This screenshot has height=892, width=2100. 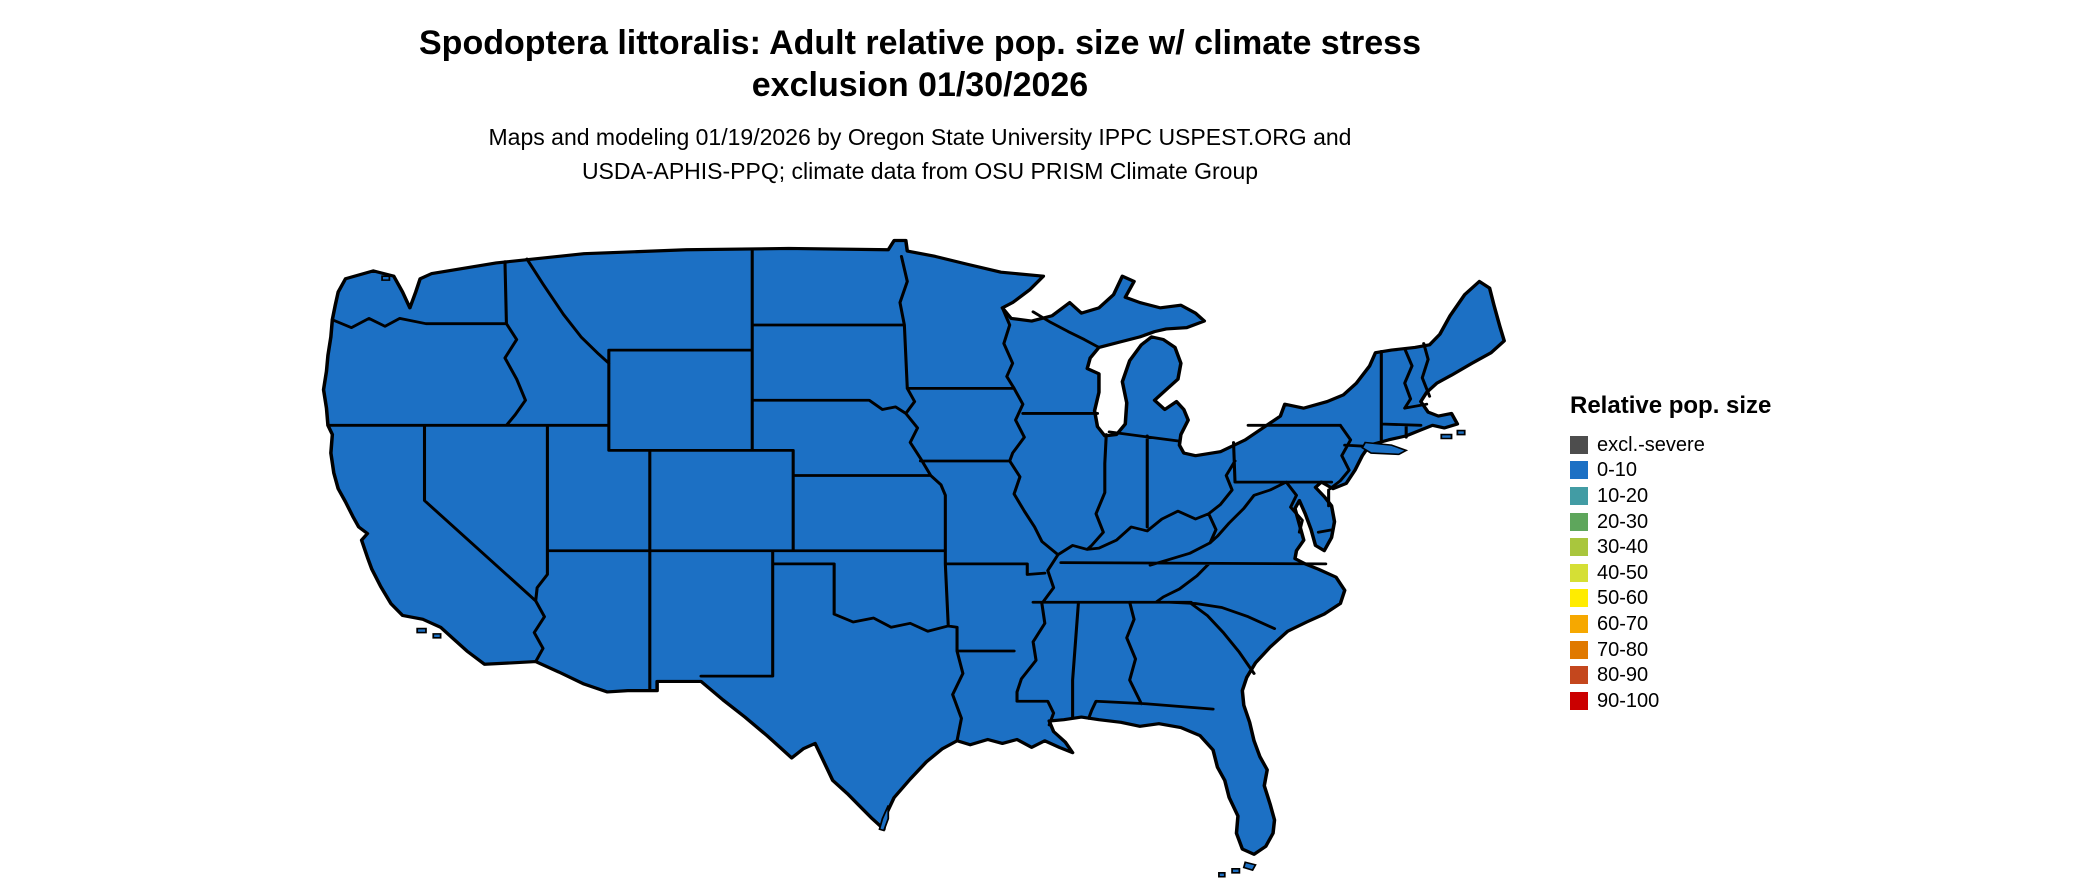 I want to click on legend-item-label: 40-50, so click(x=1623, y=572).